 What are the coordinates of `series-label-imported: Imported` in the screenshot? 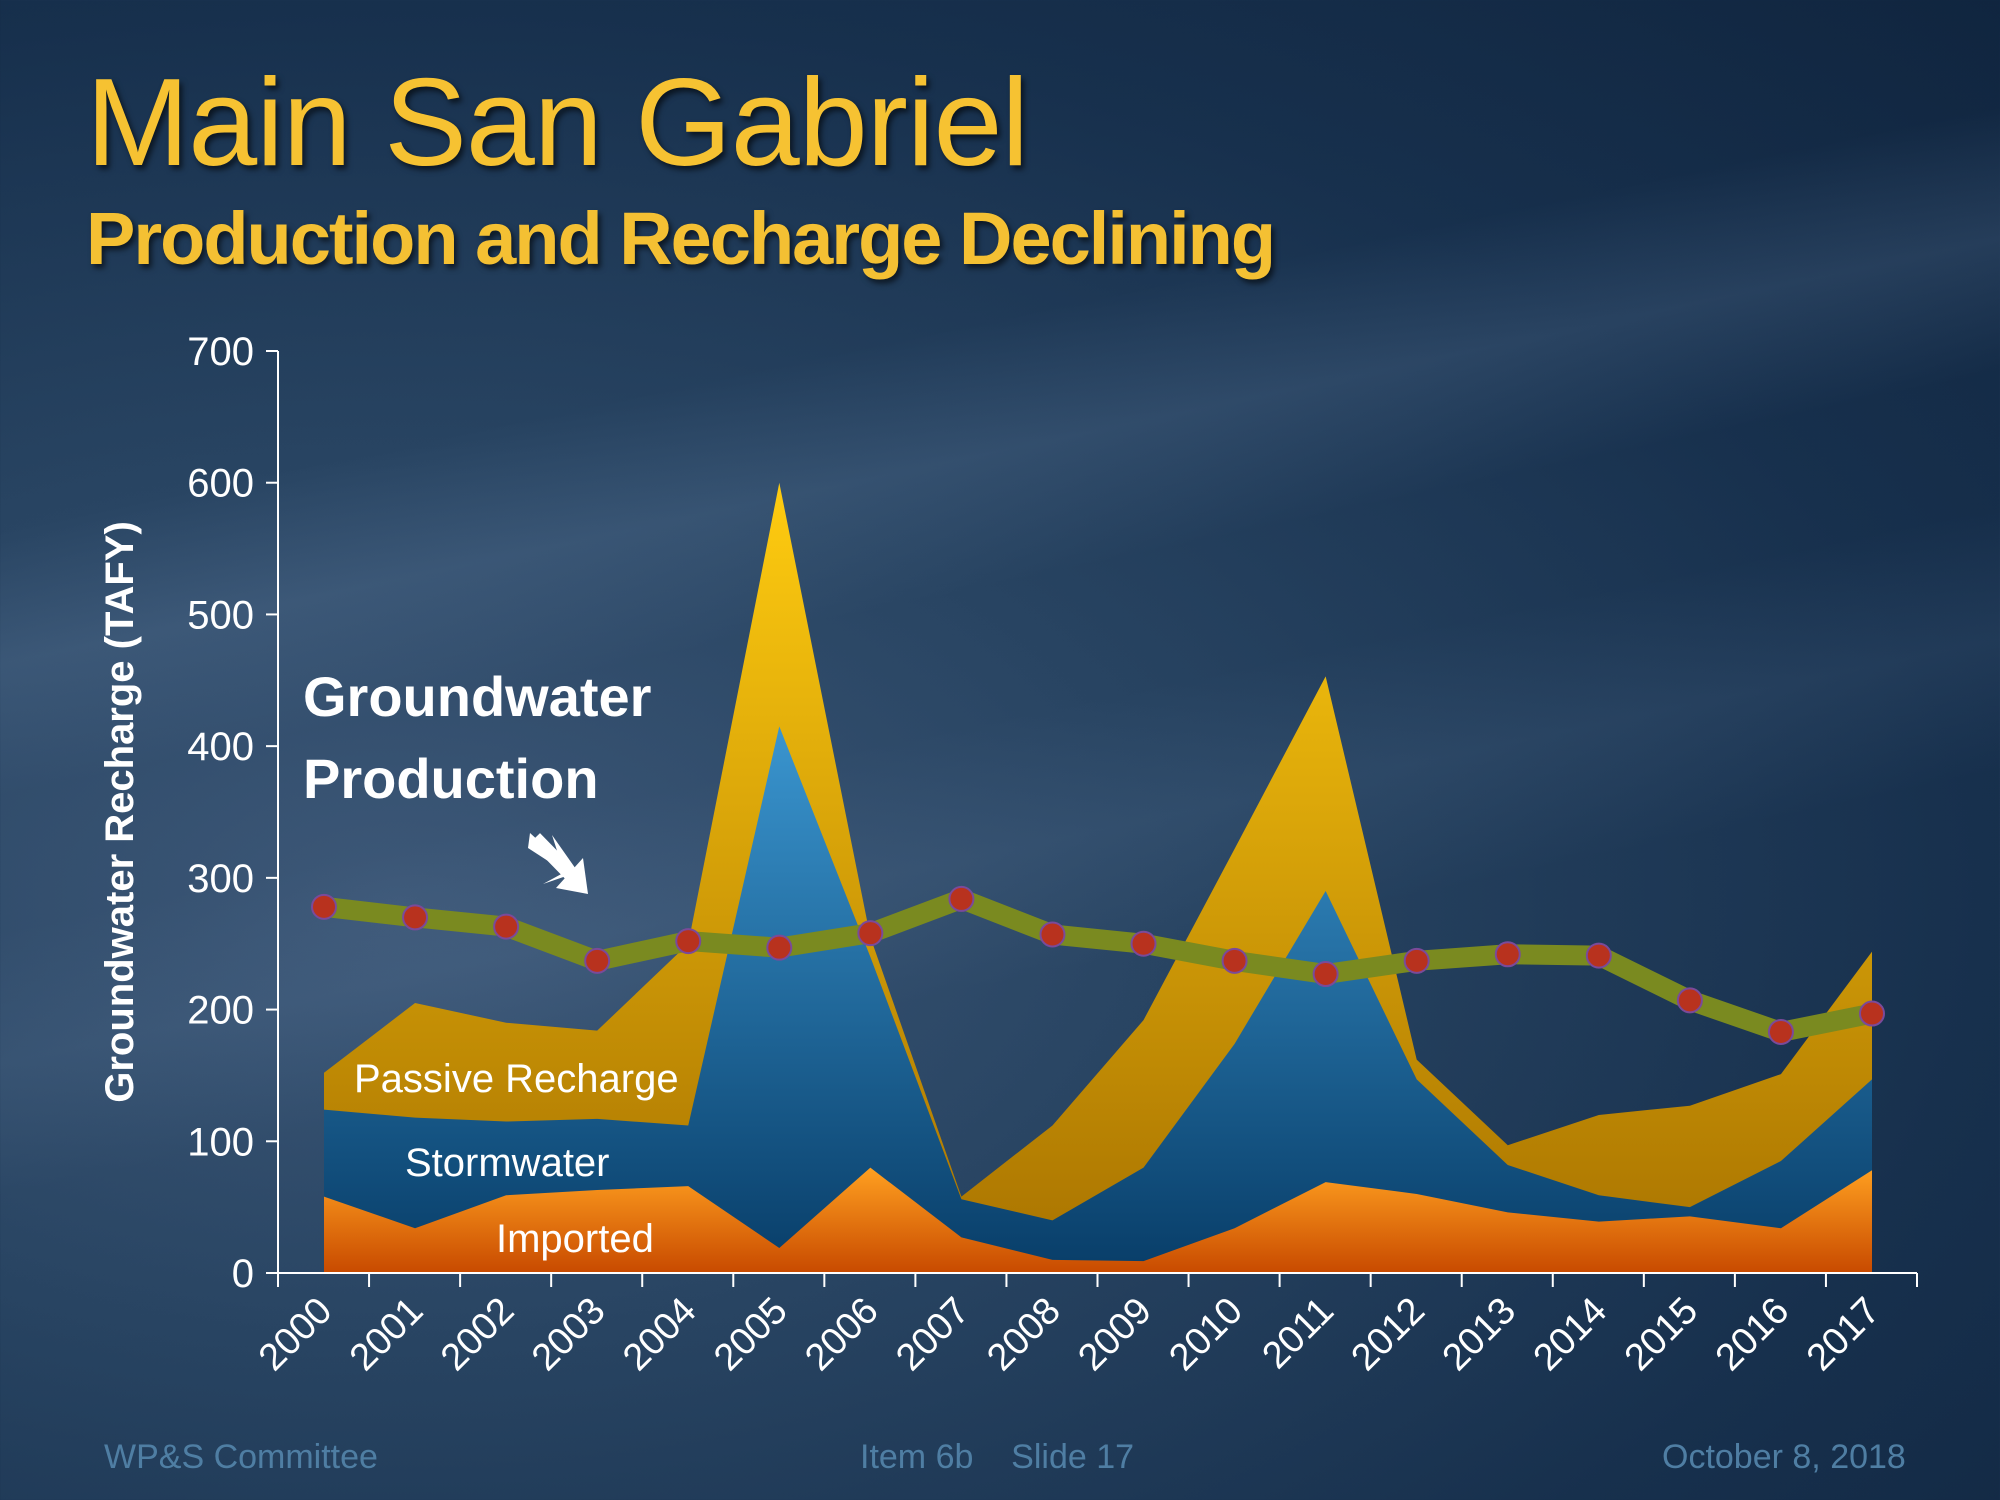 It's located at (575, 1239).